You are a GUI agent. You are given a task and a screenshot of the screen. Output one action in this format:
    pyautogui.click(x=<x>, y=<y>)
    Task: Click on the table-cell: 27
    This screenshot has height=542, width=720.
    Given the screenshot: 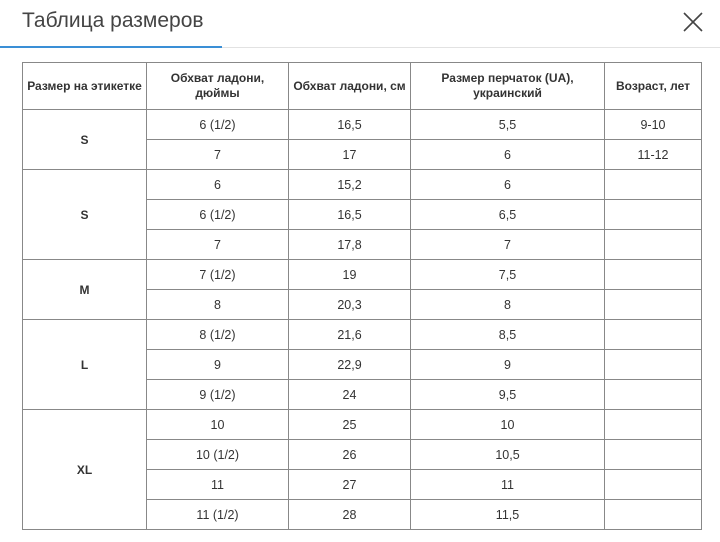 What is the action you would take?
    pyautogui.click(x=349, y=484)
    